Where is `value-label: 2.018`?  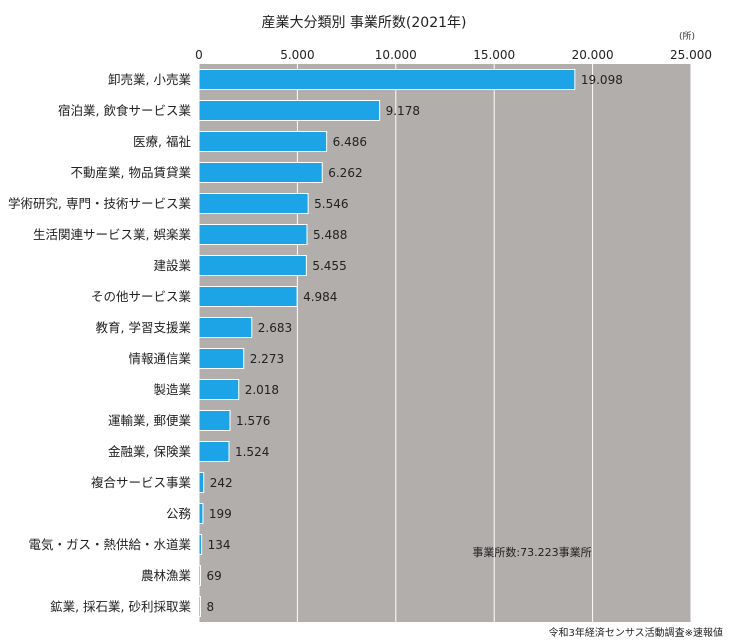
value-label: 2.018 is located at coordinates (262, 390).